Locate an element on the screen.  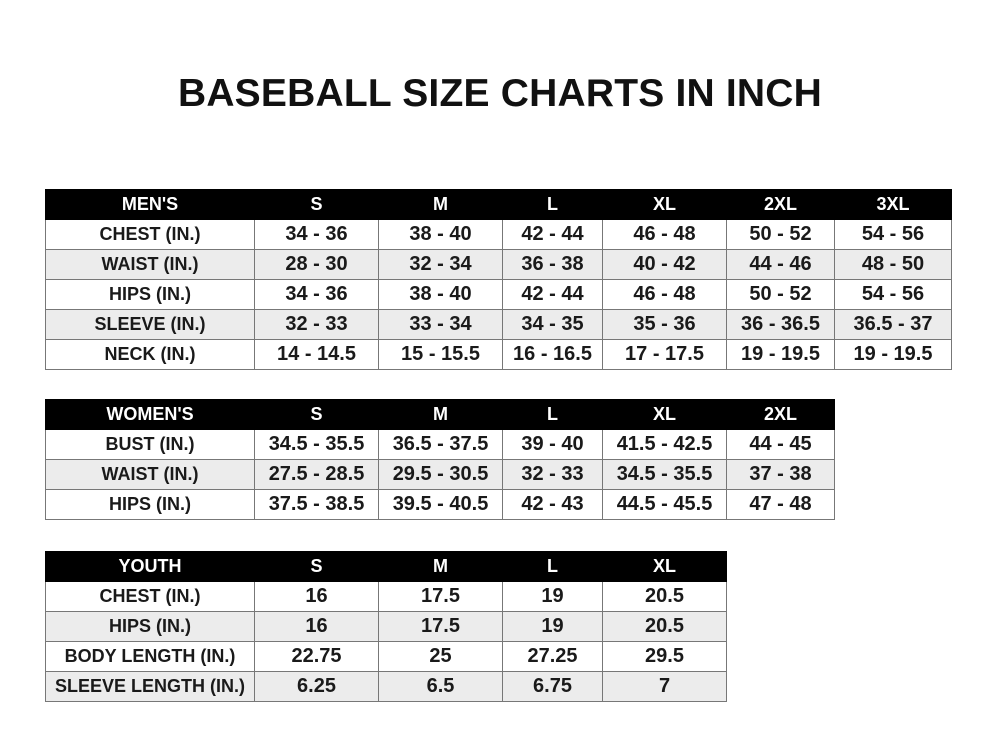
size-value: 7 is located at coordinates (664, 686).